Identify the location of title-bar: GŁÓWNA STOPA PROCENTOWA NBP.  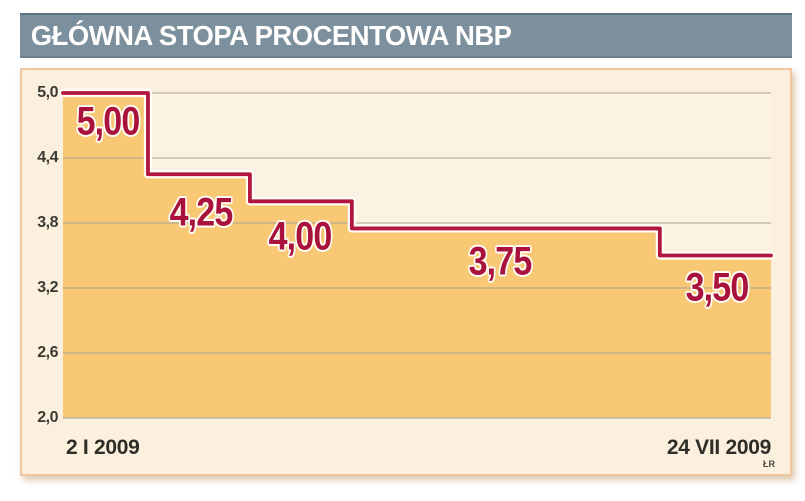
(406, 35).